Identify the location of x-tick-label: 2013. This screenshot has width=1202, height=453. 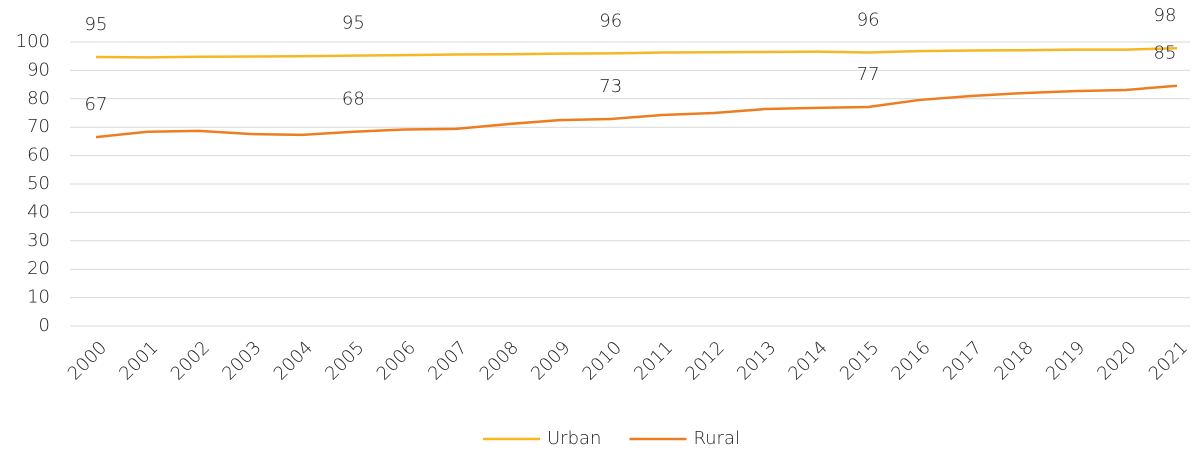
(756, 360).